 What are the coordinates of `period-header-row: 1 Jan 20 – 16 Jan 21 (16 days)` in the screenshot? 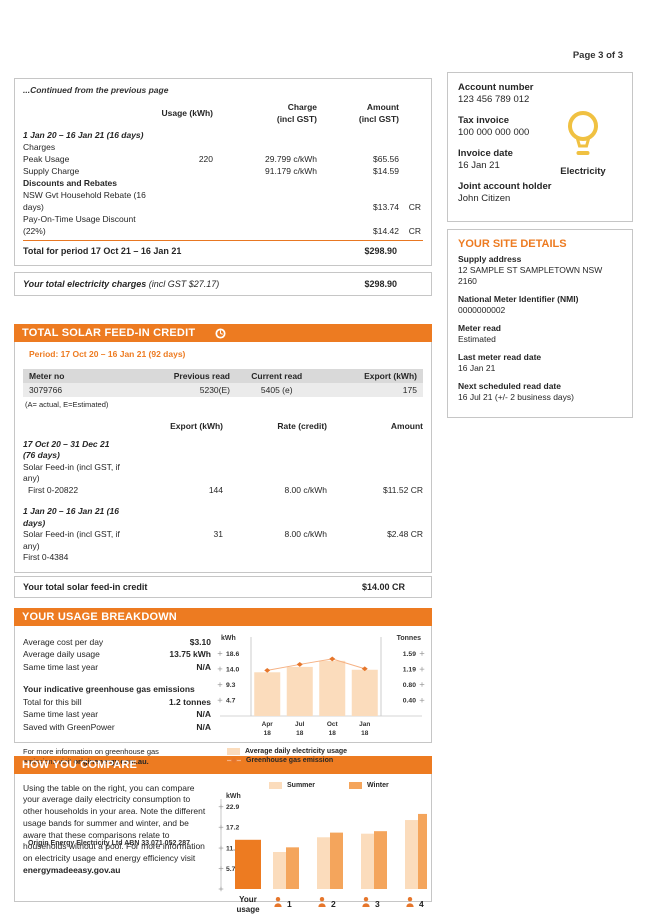 It's located at (83, 135).